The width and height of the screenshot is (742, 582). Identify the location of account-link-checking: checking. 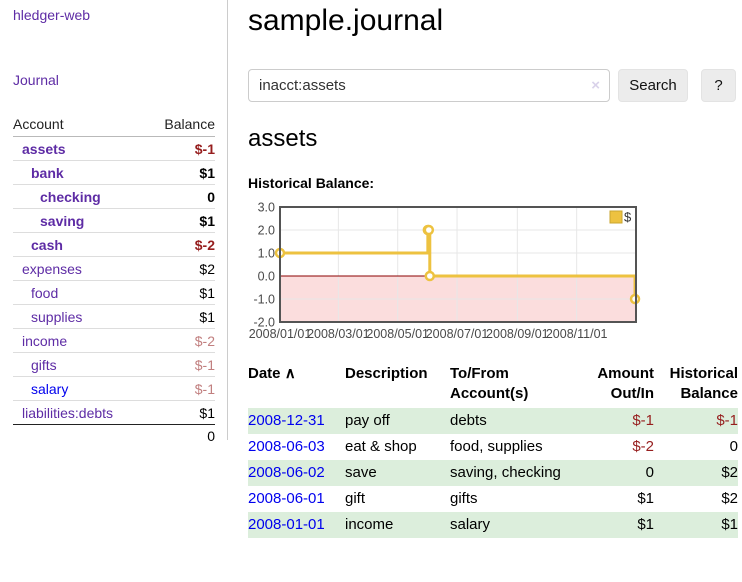
(70, 196).